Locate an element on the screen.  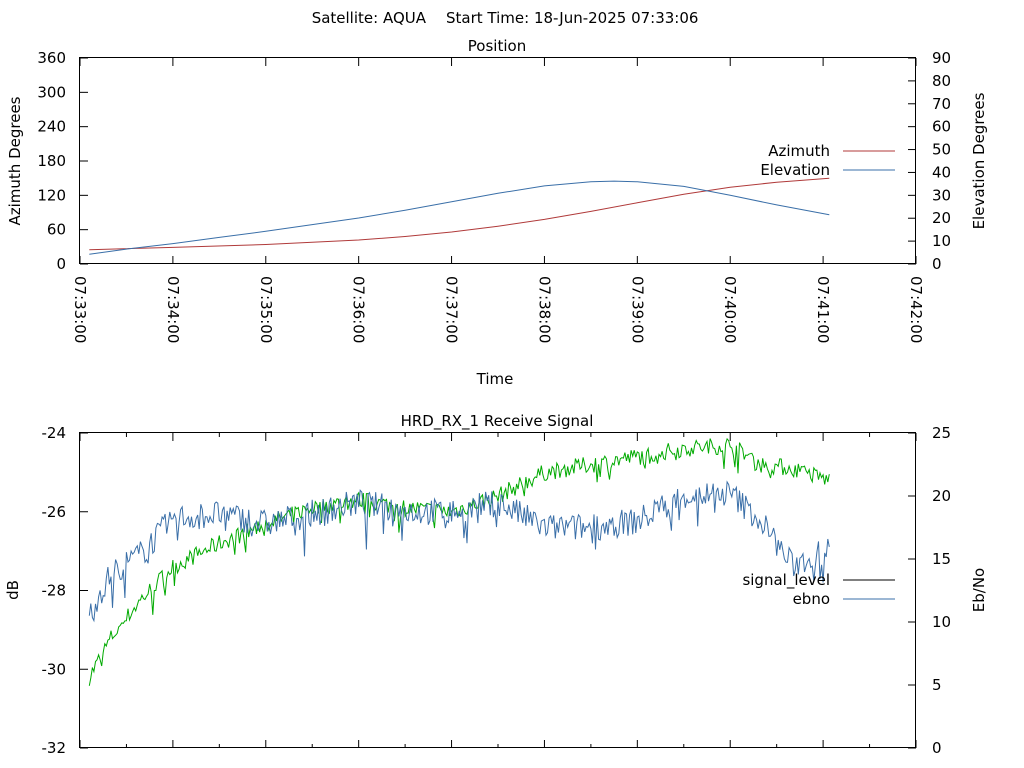
signal-ebno-axis: 0 5 10 15 20 25 is located at coordinates (929, 590).